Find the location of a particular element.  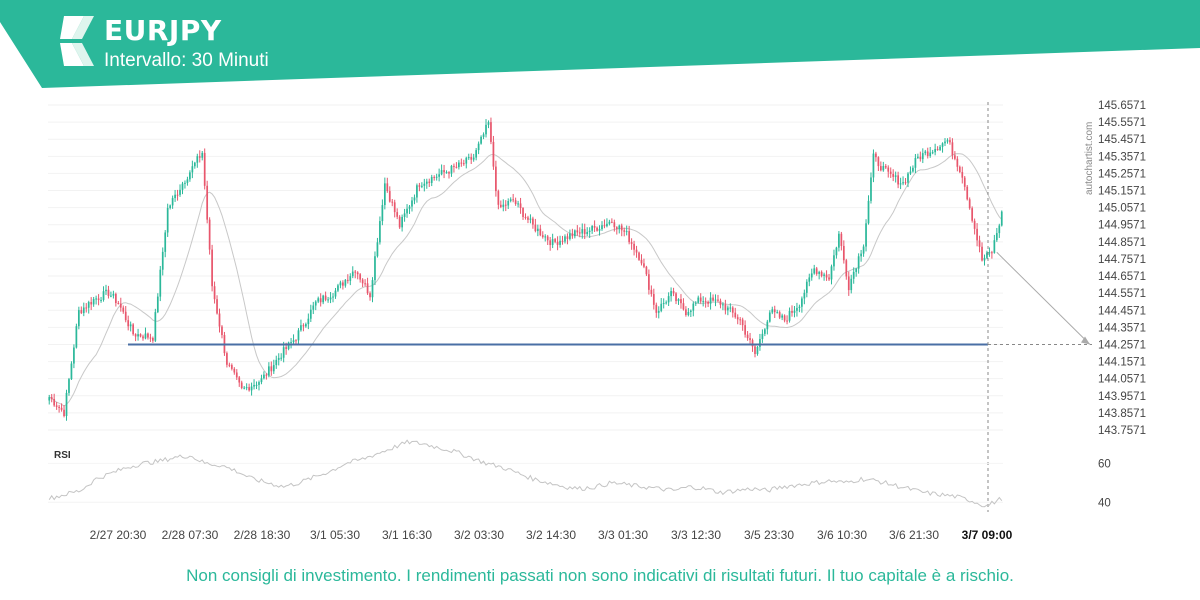

price-tick-label: 145.4571 is located at coordinates (1122, 140).